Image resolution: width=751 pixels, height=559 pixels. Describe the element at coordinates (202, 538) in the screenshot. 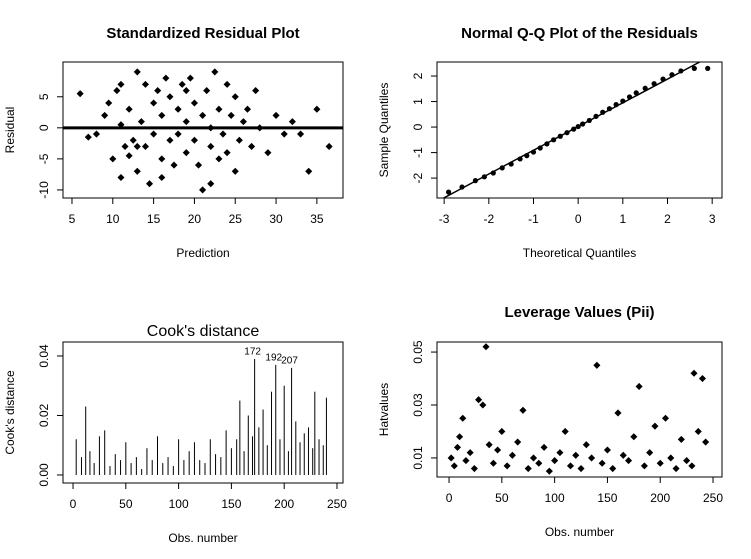

I see `x-axis-label: Obs. number` at that location.